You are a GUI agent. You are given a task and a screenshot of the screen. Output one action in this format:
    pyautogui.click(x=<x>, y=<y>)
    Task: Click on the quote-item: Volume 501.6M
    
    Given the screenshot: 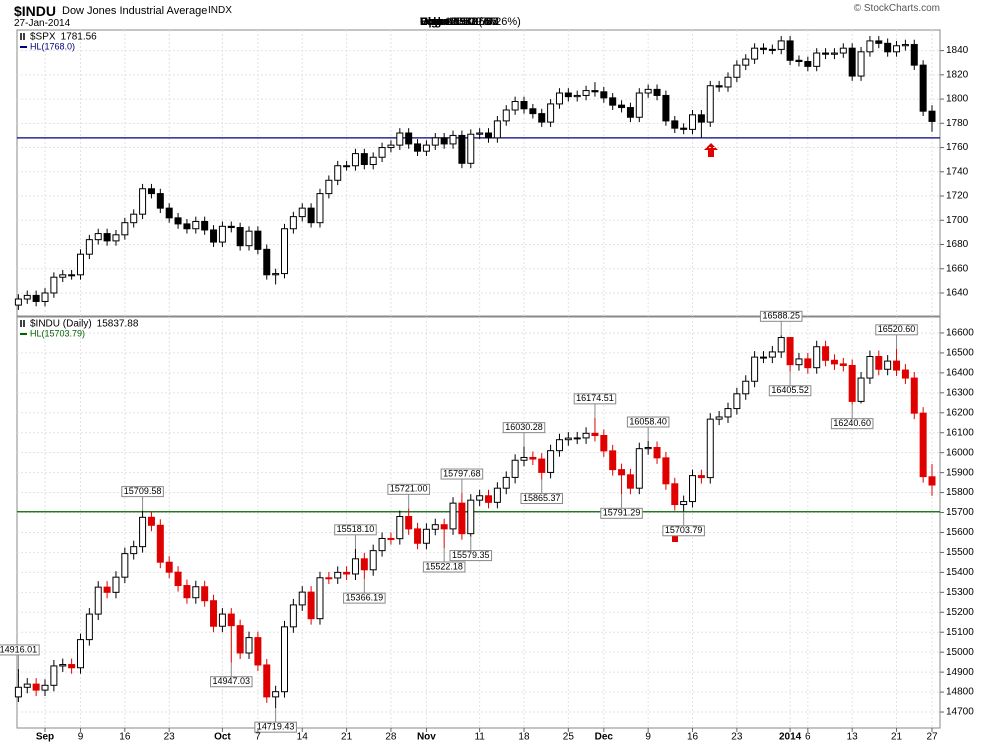 What is the action you would take?
    pyautogui.click(x=459, y=22)
    